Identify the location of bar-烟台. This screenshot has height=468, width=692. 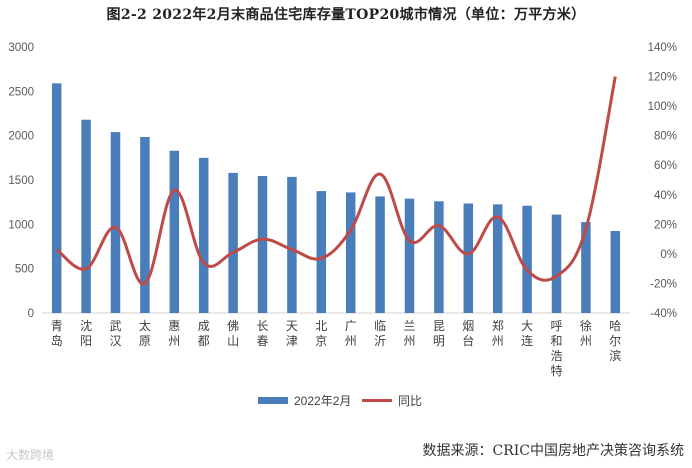
(468, 258).